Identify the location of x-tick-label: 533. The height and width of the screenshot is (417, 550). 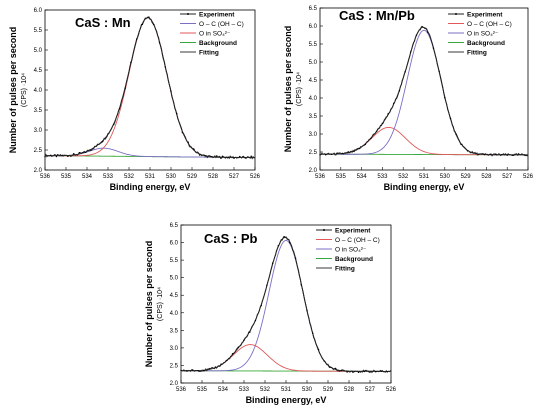
(244, 390).